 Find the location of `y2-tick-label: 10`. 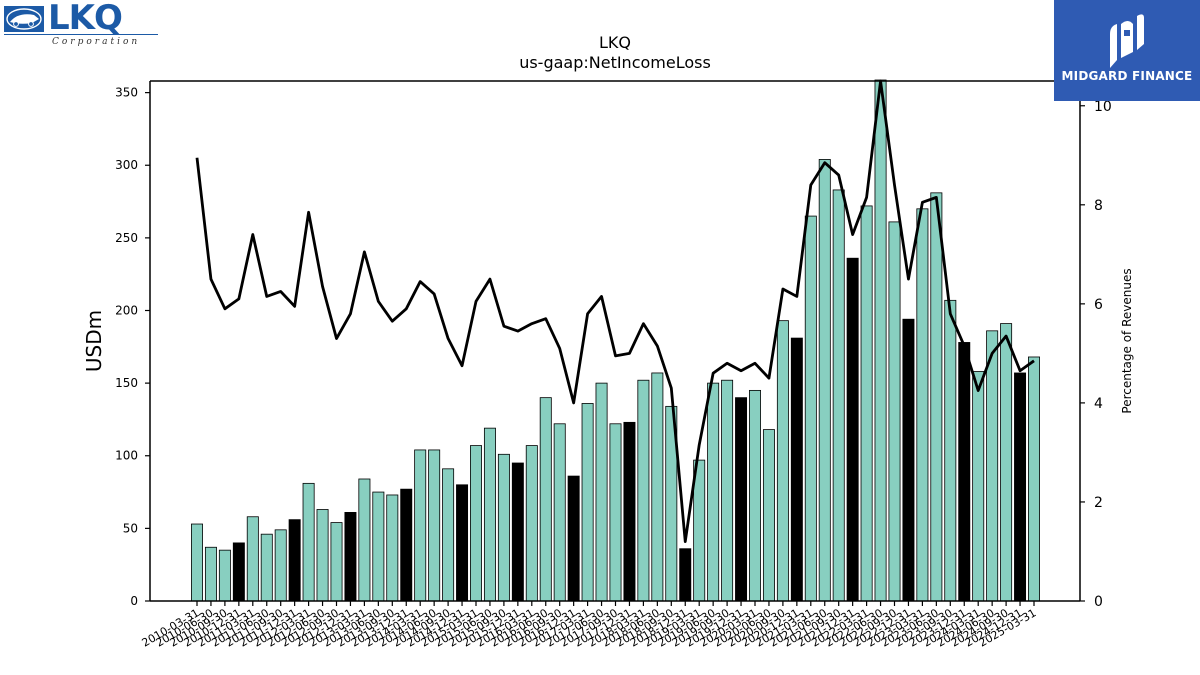

y2-tick-label: 10 is located at coordinates (1103, 107).